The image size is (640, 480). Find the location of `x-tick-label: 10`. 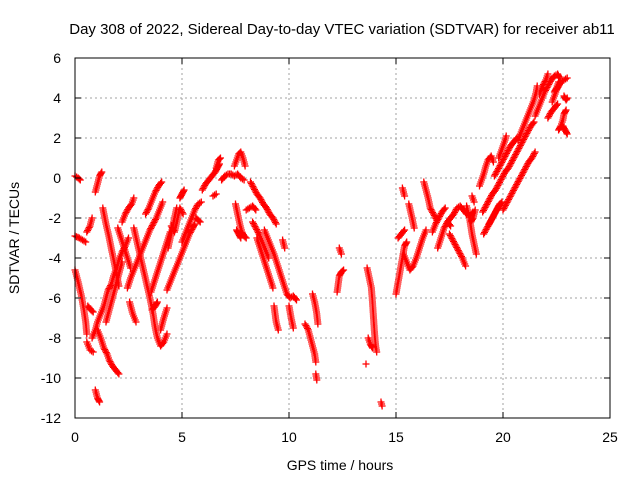

x-tick-label: 10 is located at coordinates (289, 437).